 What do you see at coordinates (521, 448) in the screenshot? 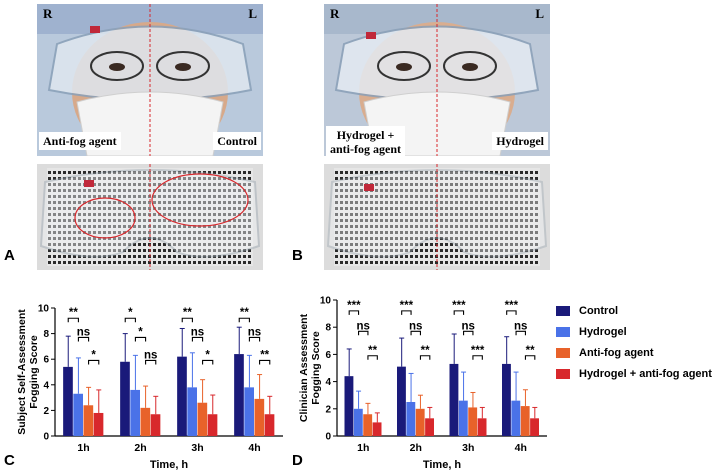
I see `x-tick-label: 4h` at bounding box center [521, 448].